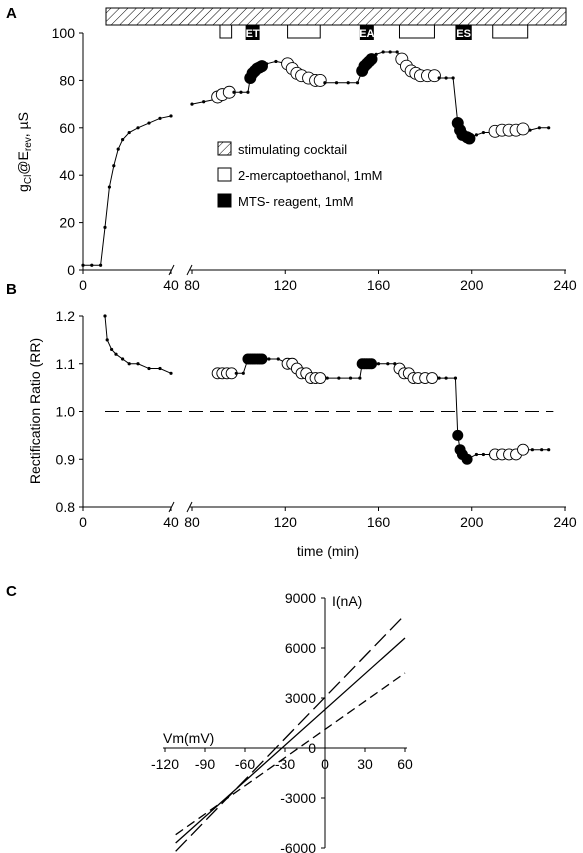 This screenshot has height=853, width=583. What do you see at coordinates (310, 175) in the screenshot?
I see `legend-item-mercaptoethanol: 2-mercaptoethanol, 1mM` at bounding box center [310, 175].